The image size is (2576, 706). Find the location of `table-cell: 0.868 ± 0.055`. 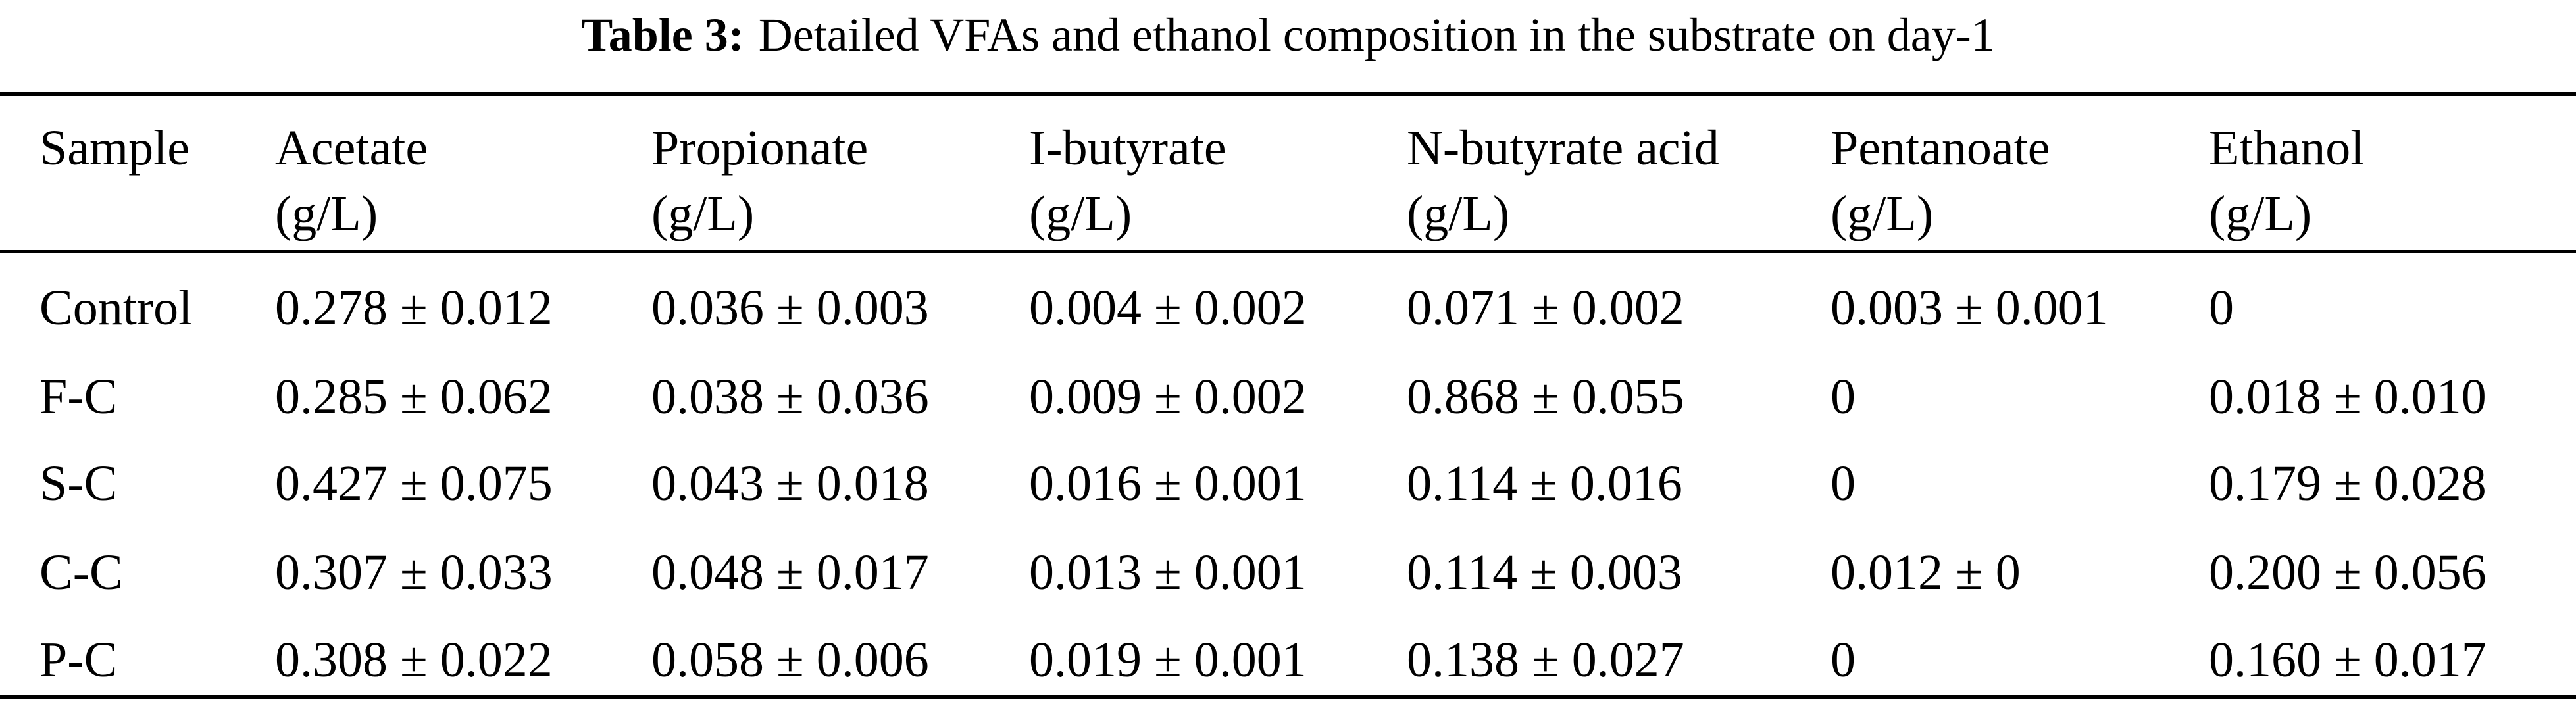

table-cell: 0.868 ± 0.055 is located at coordinates (1545, 396).